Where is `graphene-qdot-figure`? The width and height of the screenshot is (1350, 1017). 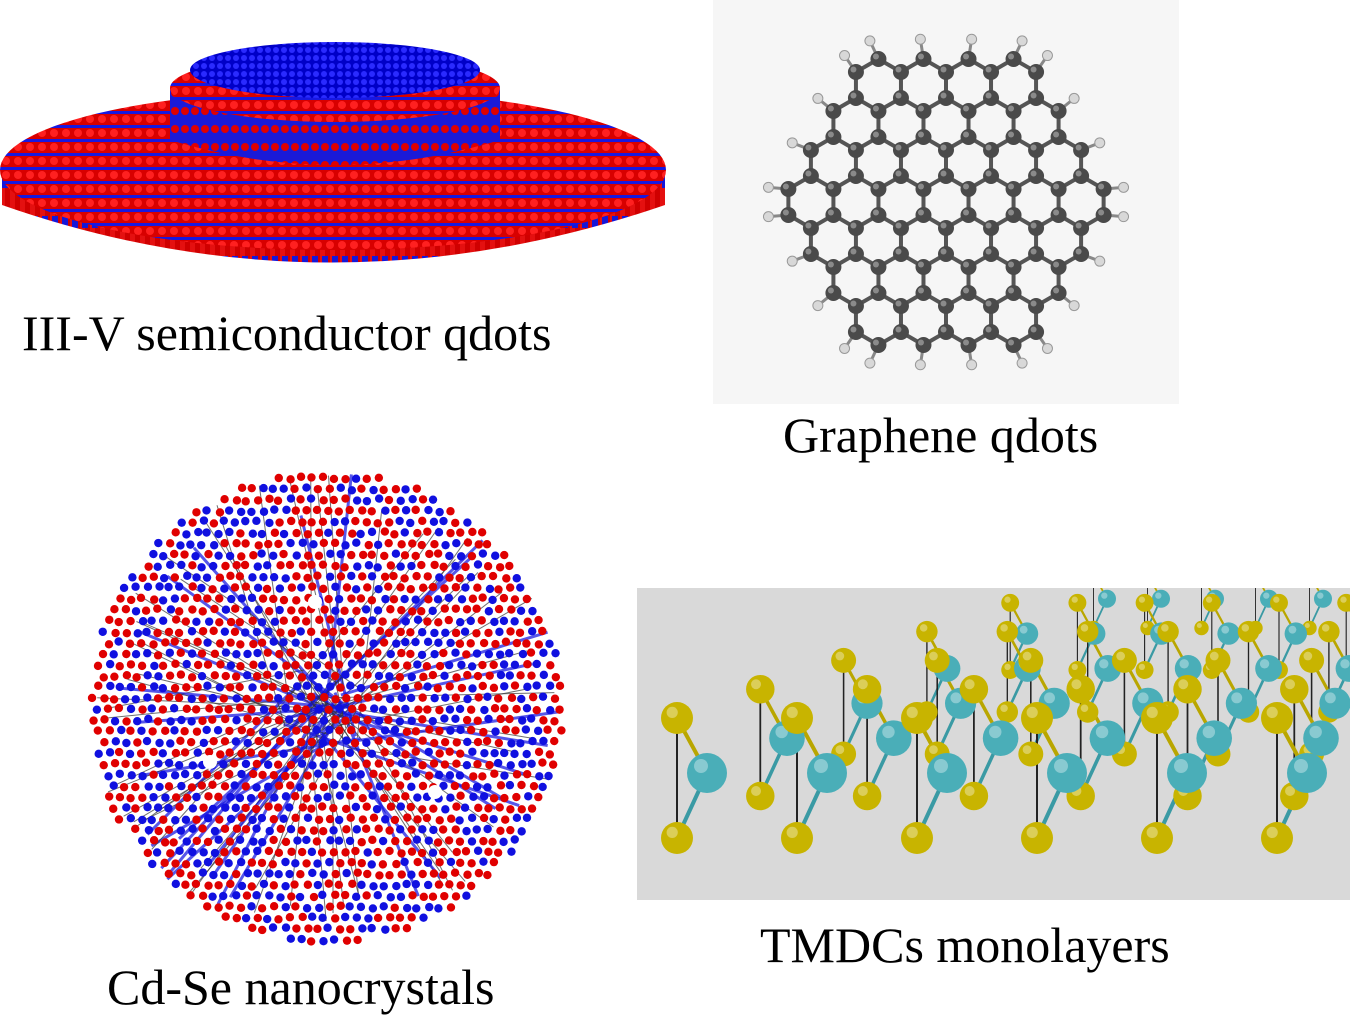 graphene-qdot-figure is located at coordinates (946, 202).